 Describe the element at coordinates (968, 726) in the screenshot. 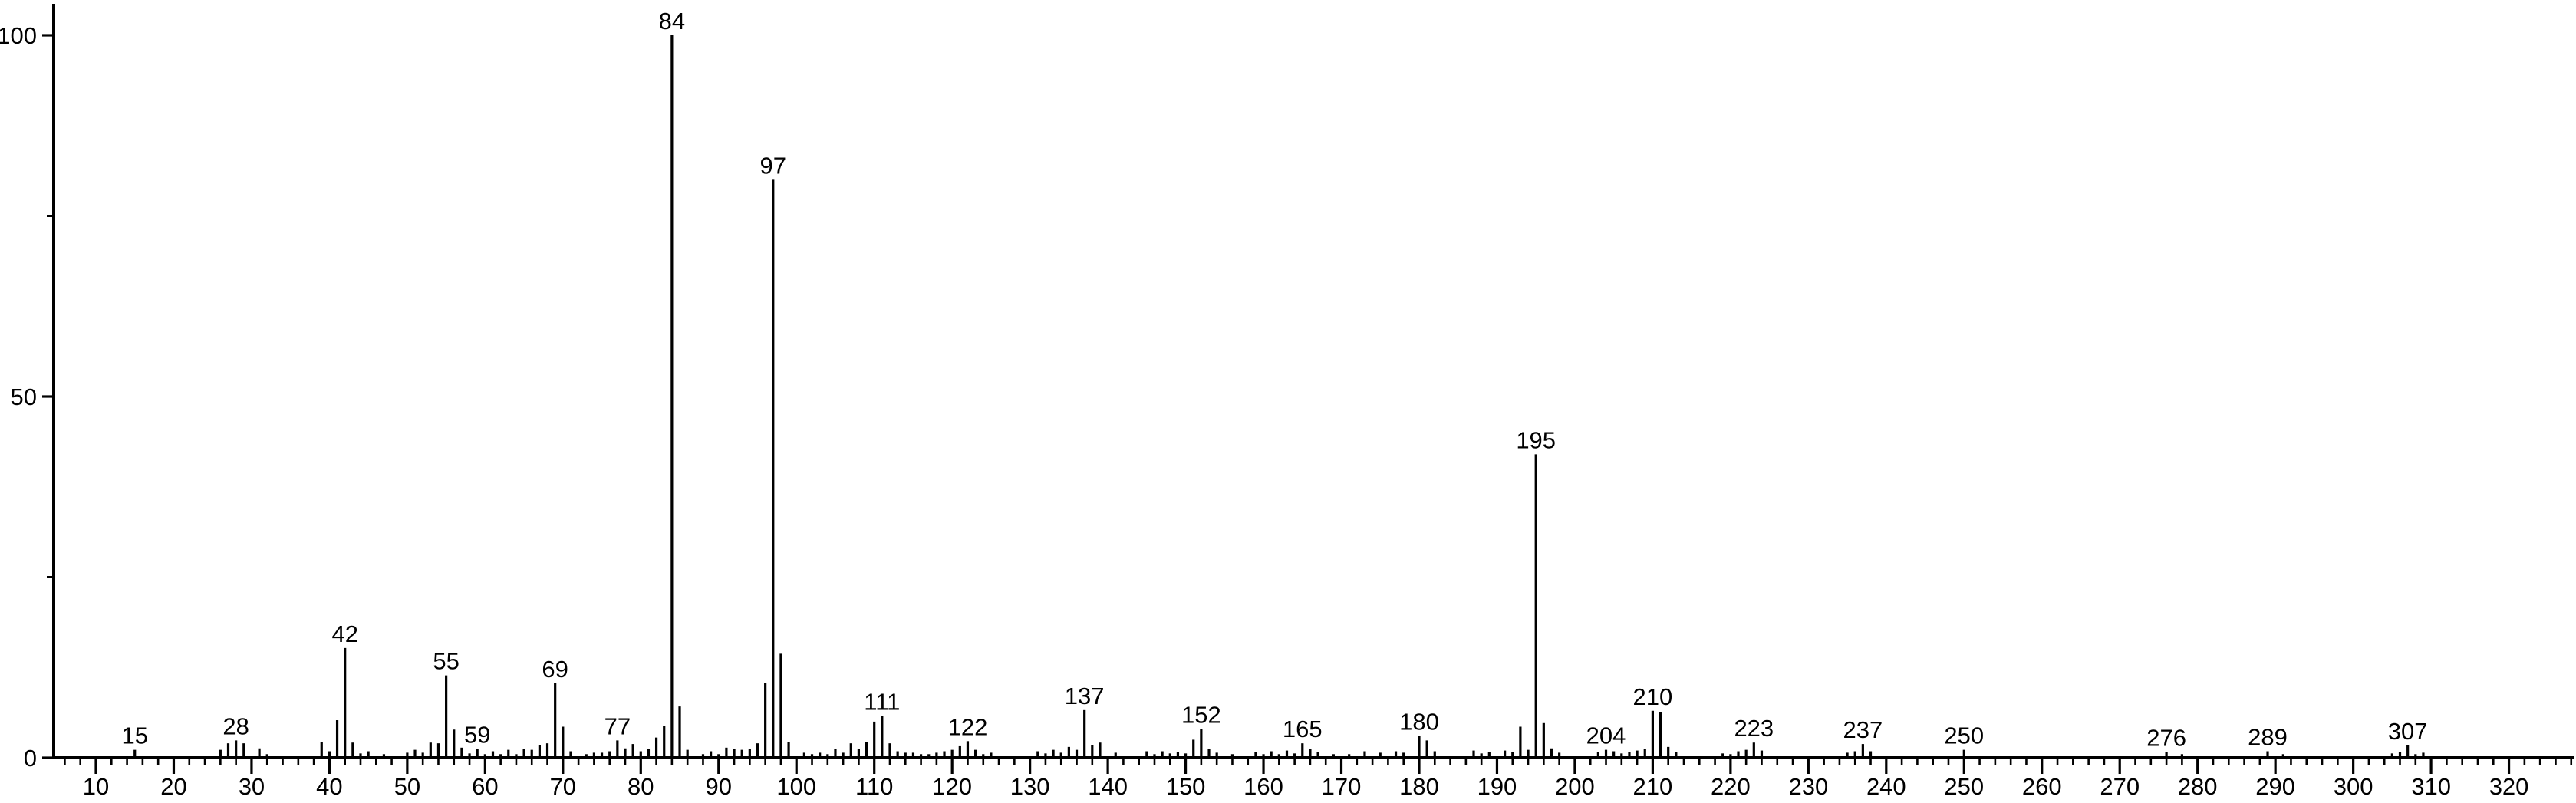

I see `peak-mass-label: 122` at that location.